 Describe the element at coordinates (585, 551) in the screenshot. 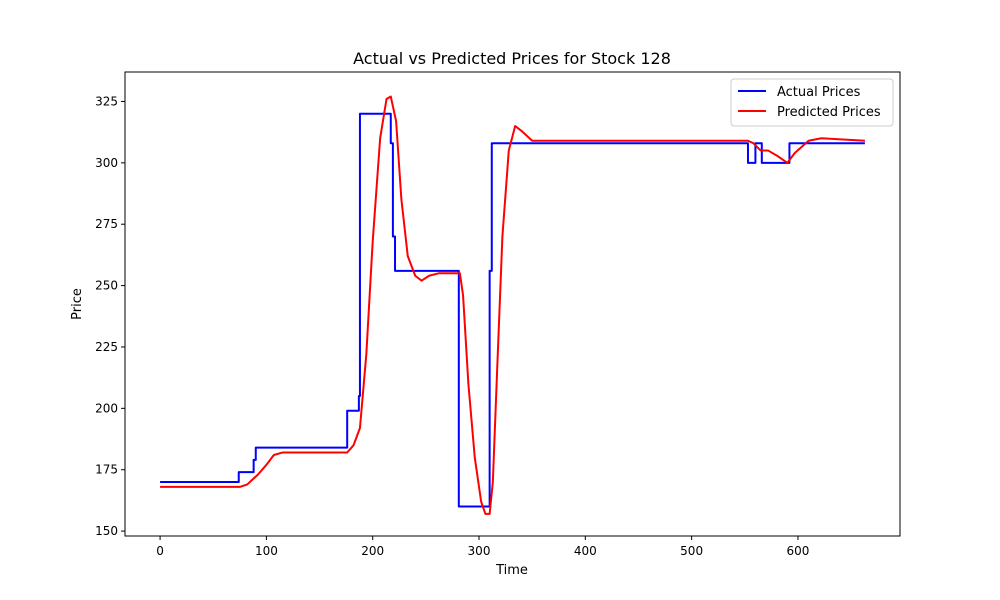

I see `x-tick-label: 400` at that location.